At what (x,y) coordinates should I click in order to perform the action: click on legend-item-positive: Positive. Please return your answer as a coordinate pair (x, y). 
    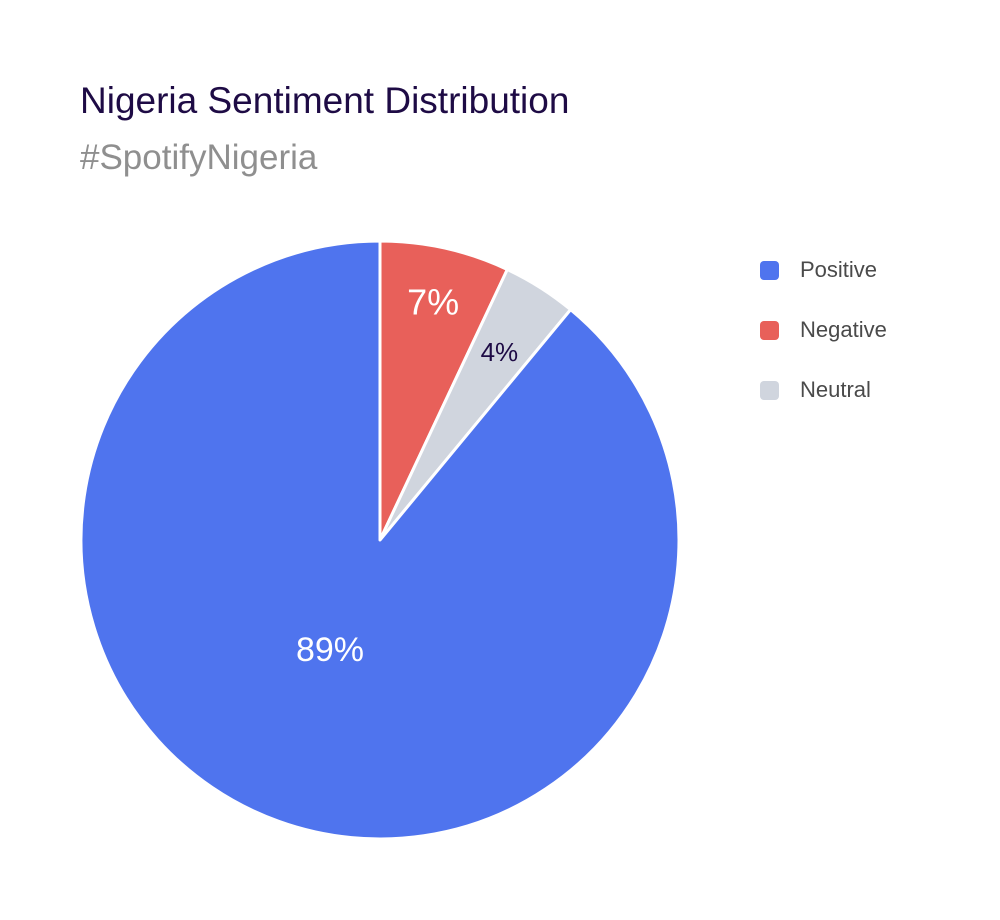
    Looking at the image, I should click on (823, 270).